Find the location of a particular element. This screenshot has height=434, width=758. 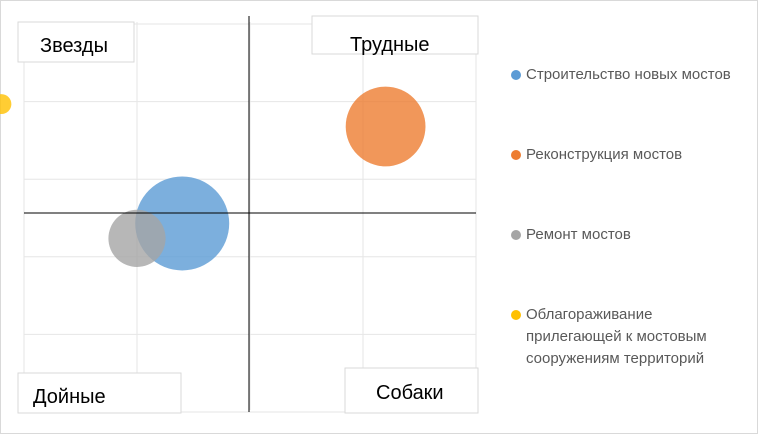

quadrant-label-top-left: Звезды is located at coordinates (76, 42).